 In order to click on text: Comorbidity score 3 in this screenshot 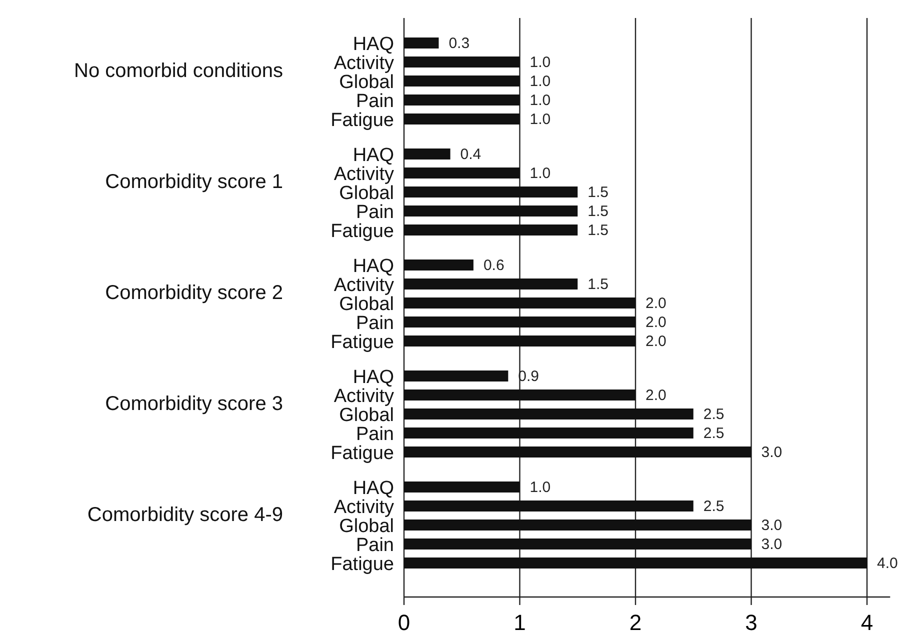, I will do `click(194, 404)`.